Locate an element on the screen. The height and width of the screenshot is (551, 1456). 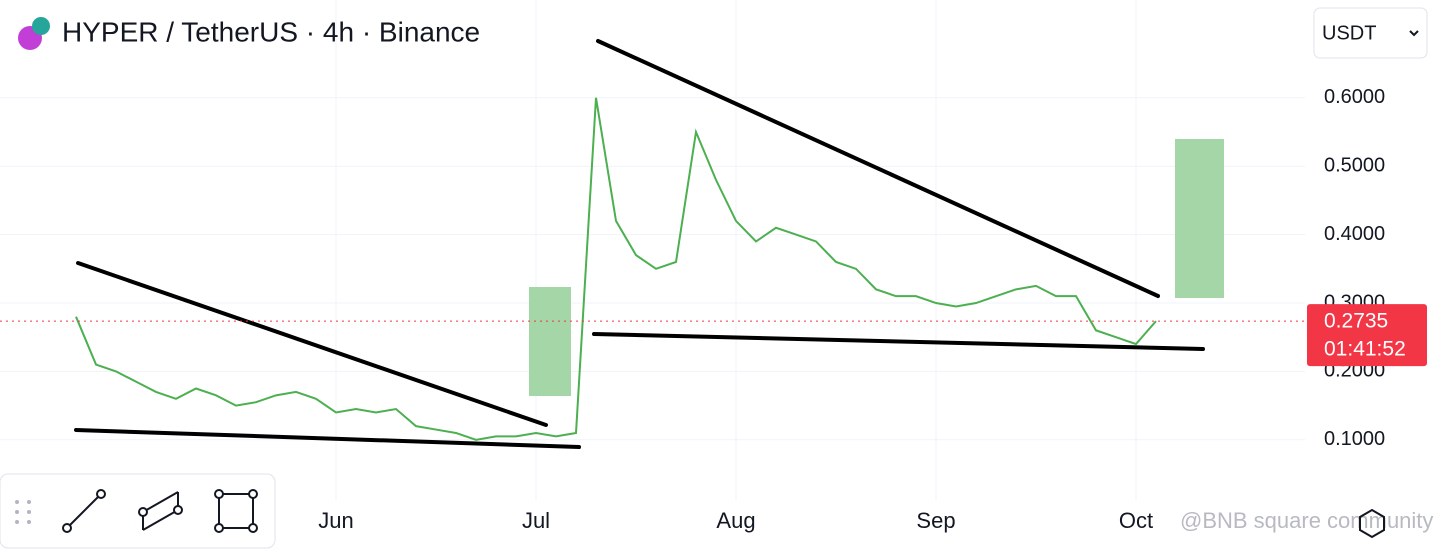
currency-select is located at coordinates (1370, 33).